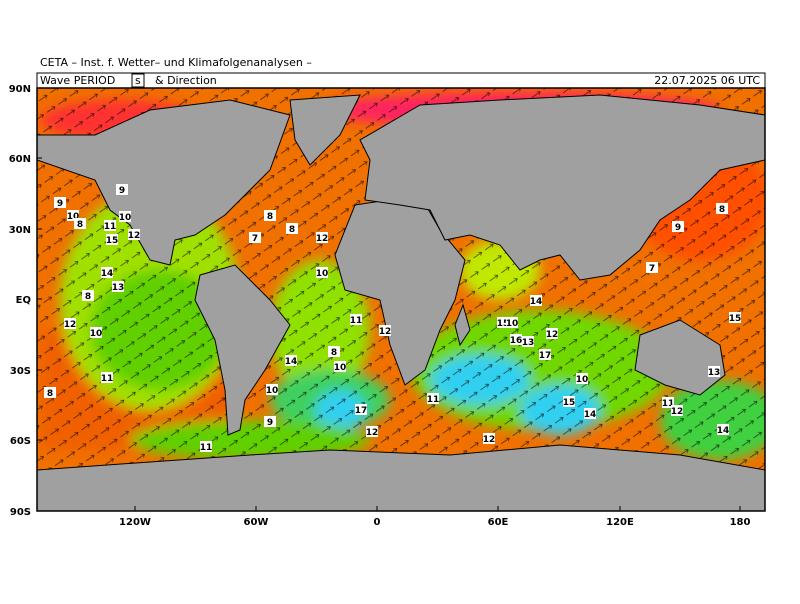  What do you see at coordinates (377, 522) in the screenshot?
I see `lon-label: 0` at bounding box center [377, 522].